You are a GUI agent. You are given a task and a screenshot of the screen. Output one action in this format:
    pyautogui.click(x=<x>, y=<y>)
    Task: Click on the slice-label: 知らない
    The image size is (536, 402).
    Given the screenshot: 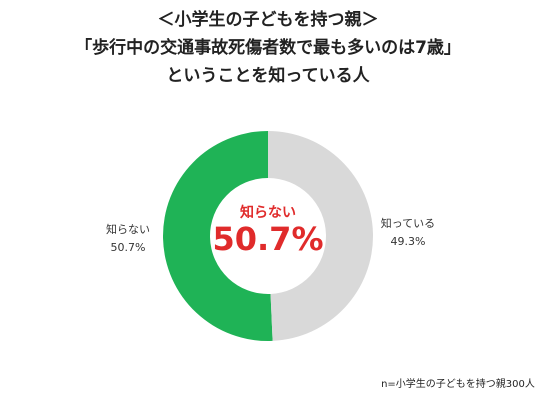 What is the action you would take?
    pyautogui.click(x=128, y=229)
    